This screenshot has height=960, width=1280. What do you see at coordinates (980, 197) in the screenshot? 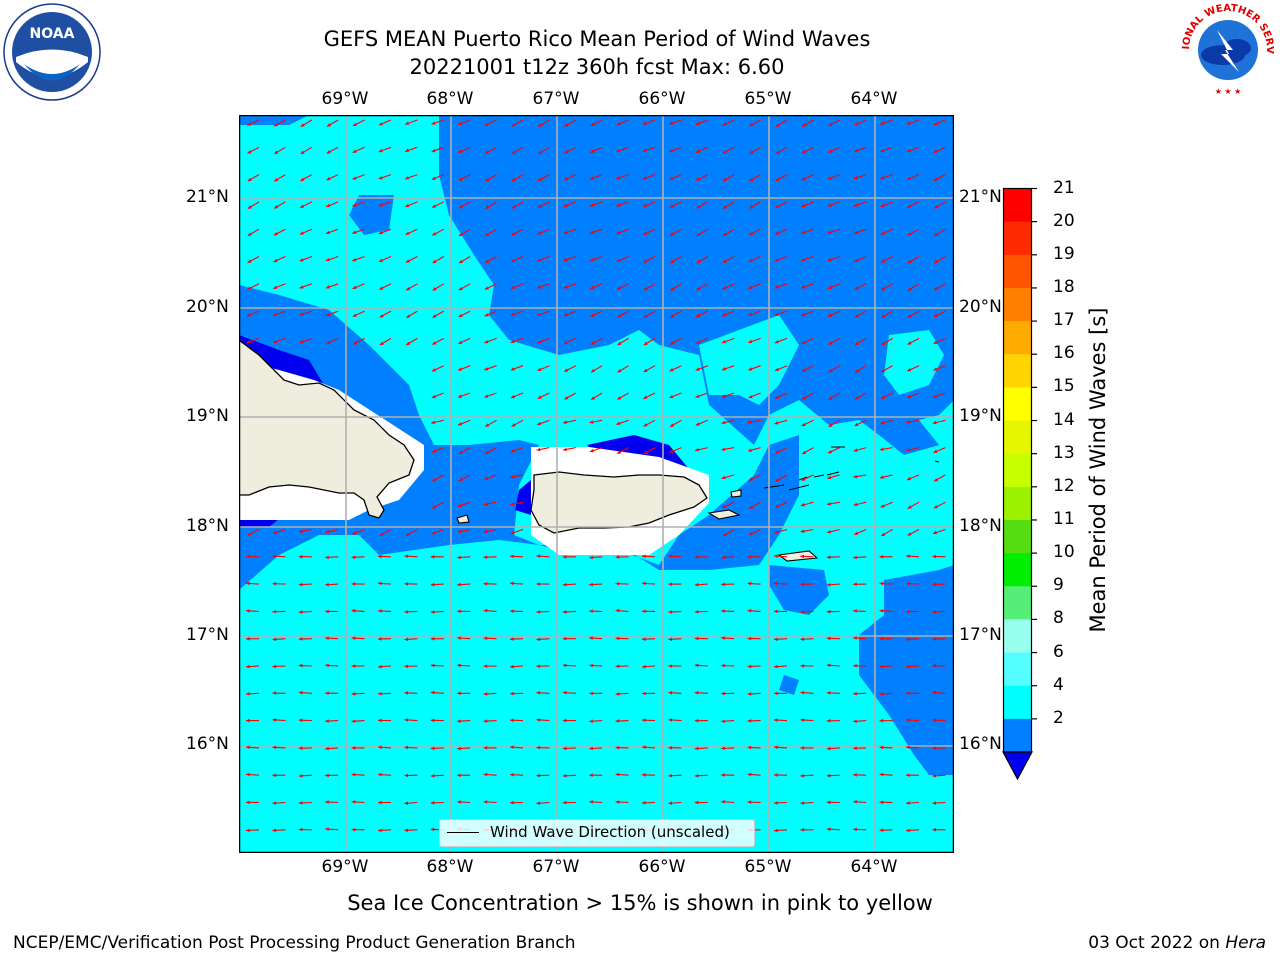
I see `lat-label-right: 21°N` at bounding box center [980, 197].